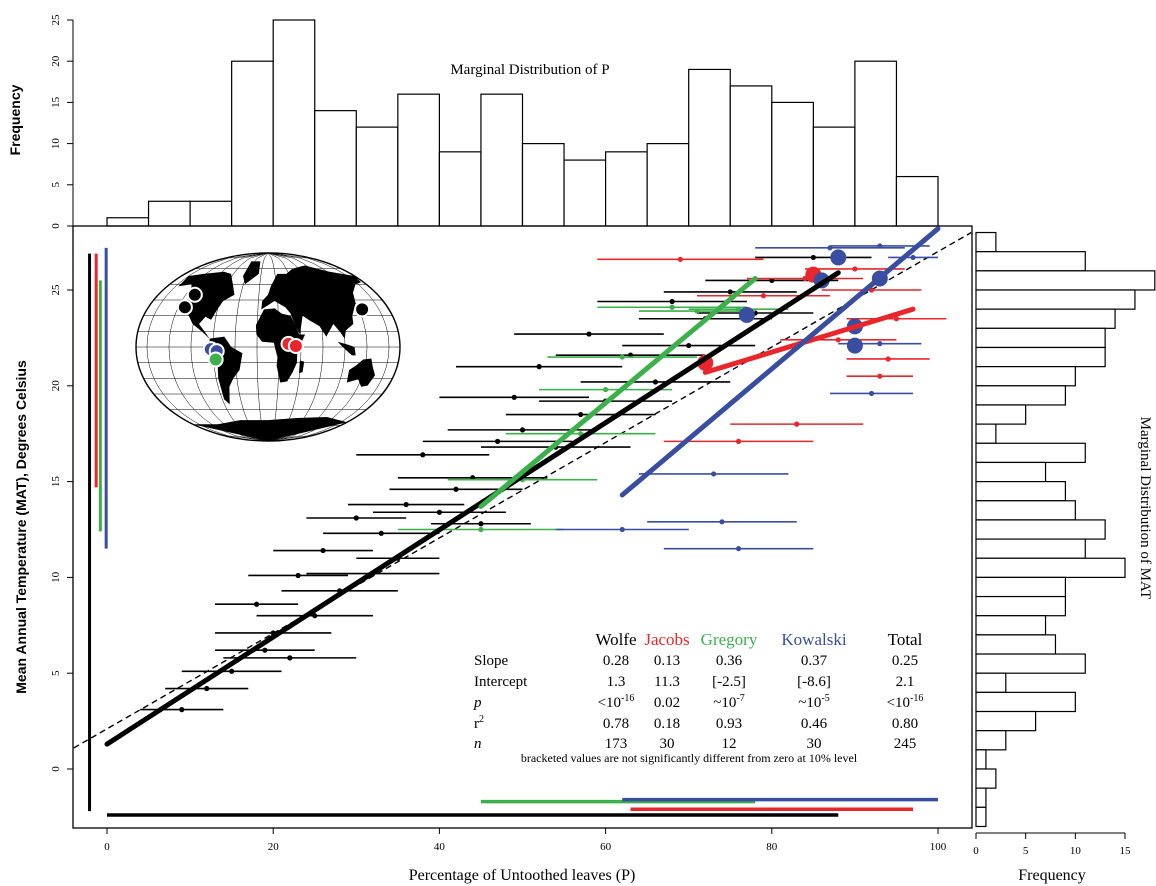 The height and width of the screenshot is (886, 1156). I want to click on stats-table-cell: 0.36, so click(729, 661).